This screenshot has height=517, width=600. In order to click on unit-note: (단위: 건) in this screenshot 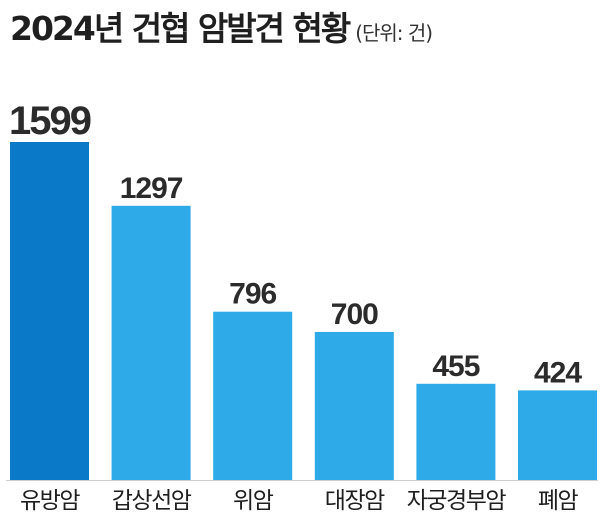, I will do `click(394, 33)`.